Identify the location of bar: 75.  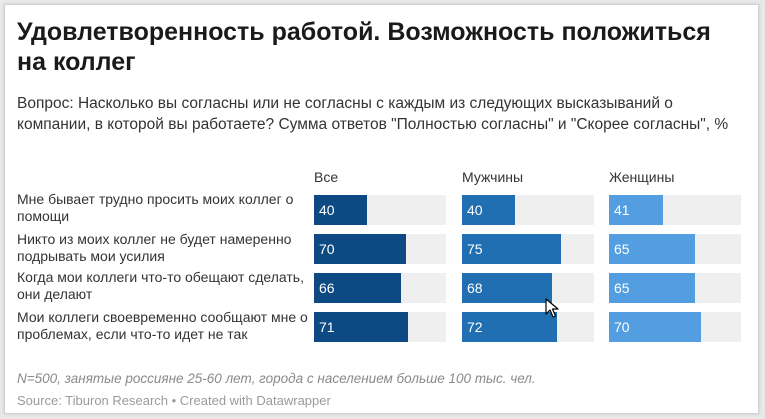
(511, 249).